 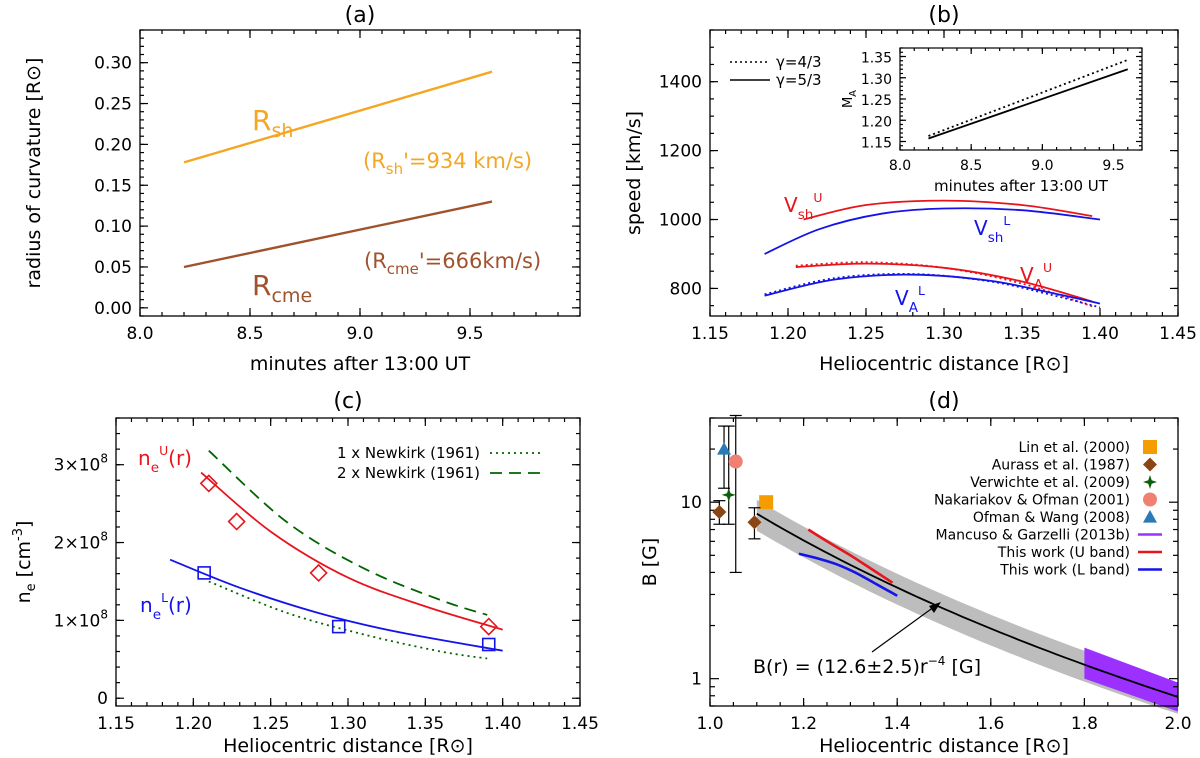 What do you see at coordinates (113, 309) in the screenshot?
I see `a-y-tick-label: 0.00` at bounding box center [113, 309].